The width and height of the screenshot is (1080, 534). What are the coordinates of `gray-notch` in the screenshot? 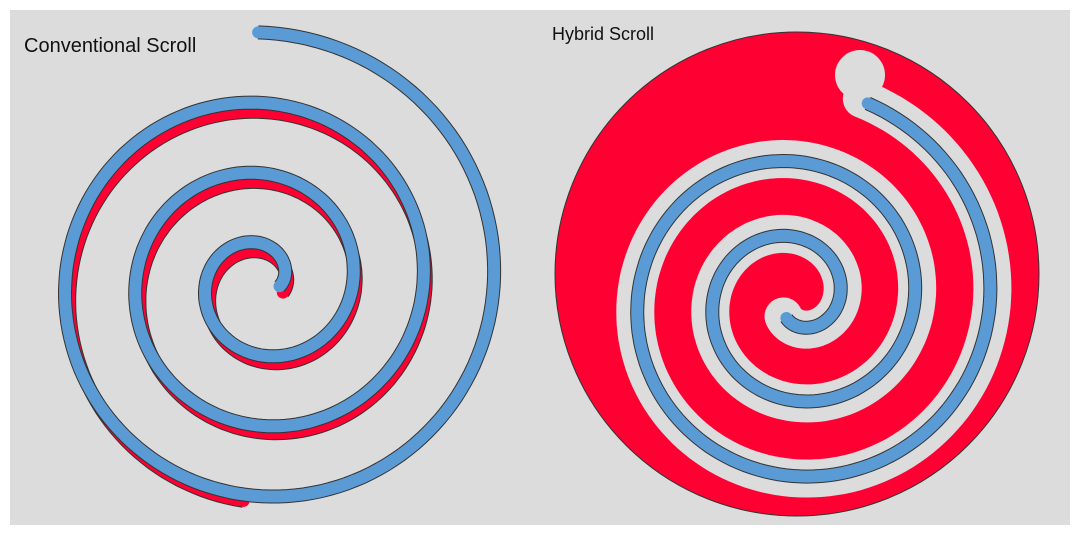 It's located at (860, 75).